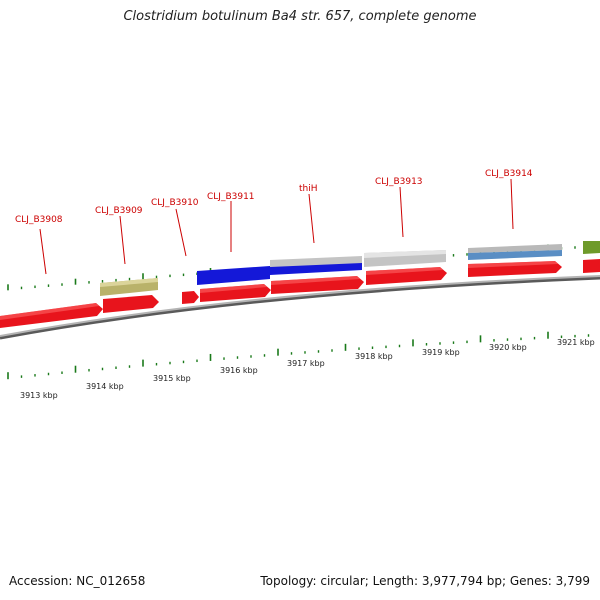 Image resolution: width=600 pixels, height=600 pixels. What do you see at coordinates (105, 386) in the screenshot?
I see `ruler-label-3914: 3914 kbp` at bounding box center [105, 386].